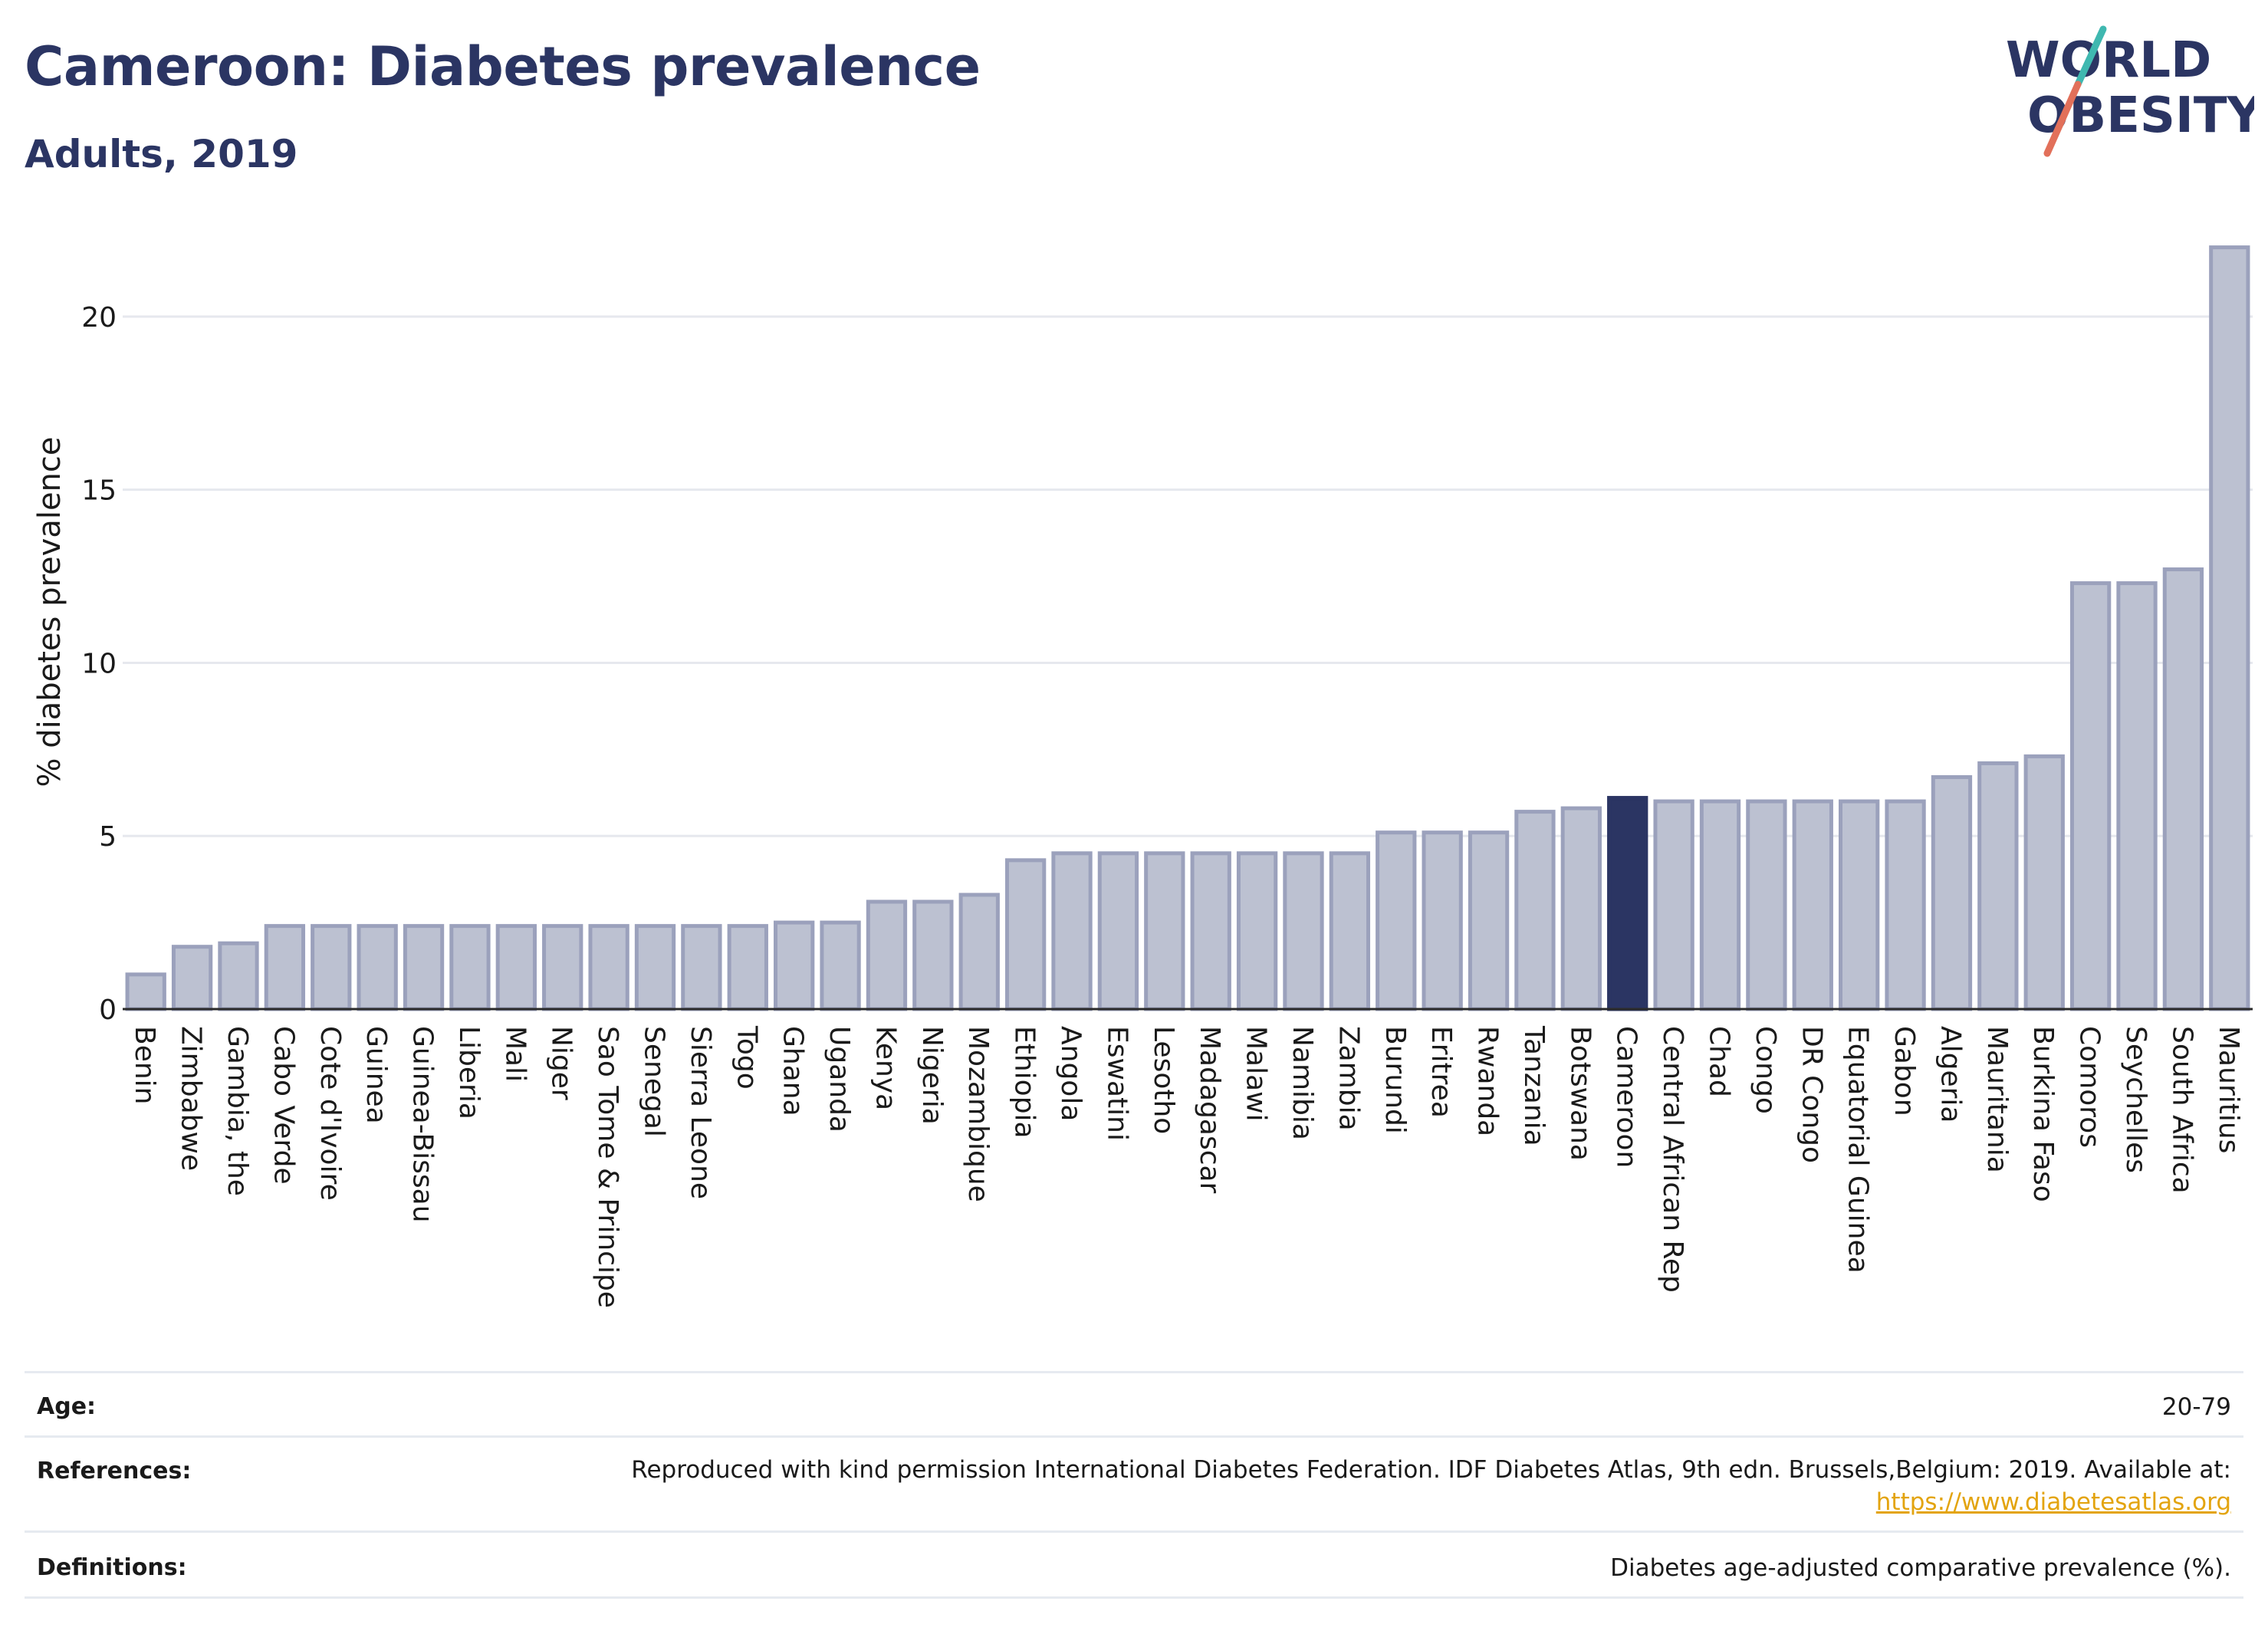 This screenshot has width=2268, height=1634. What do you see at coordinates (887, 955) in the screenshot?
I see `bar-kenya` at bounding box center [887, 955].